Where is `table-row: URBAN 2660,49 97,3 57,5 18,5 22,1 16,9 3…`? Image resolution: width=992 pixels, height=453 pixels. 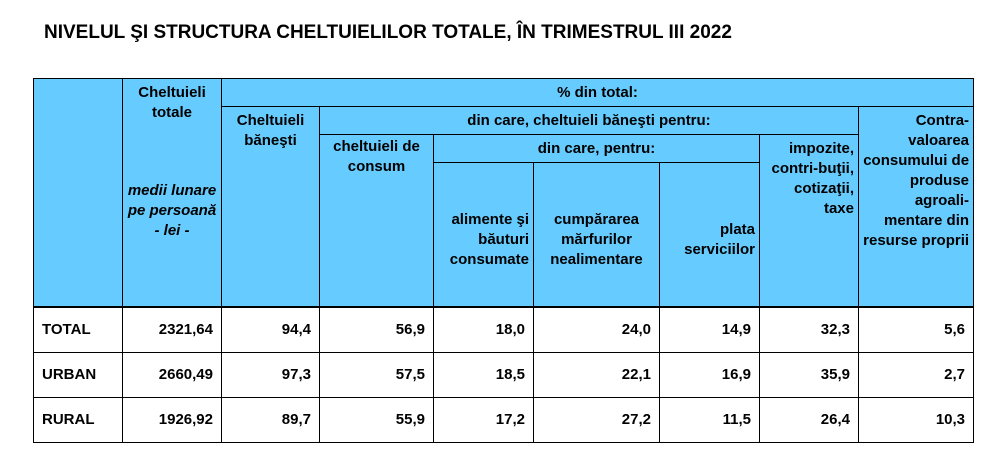 table-row: URBAN 2660,49 97,3 57,5 18,5 22,1 16,9 3… is located at coordinates (504, 375).